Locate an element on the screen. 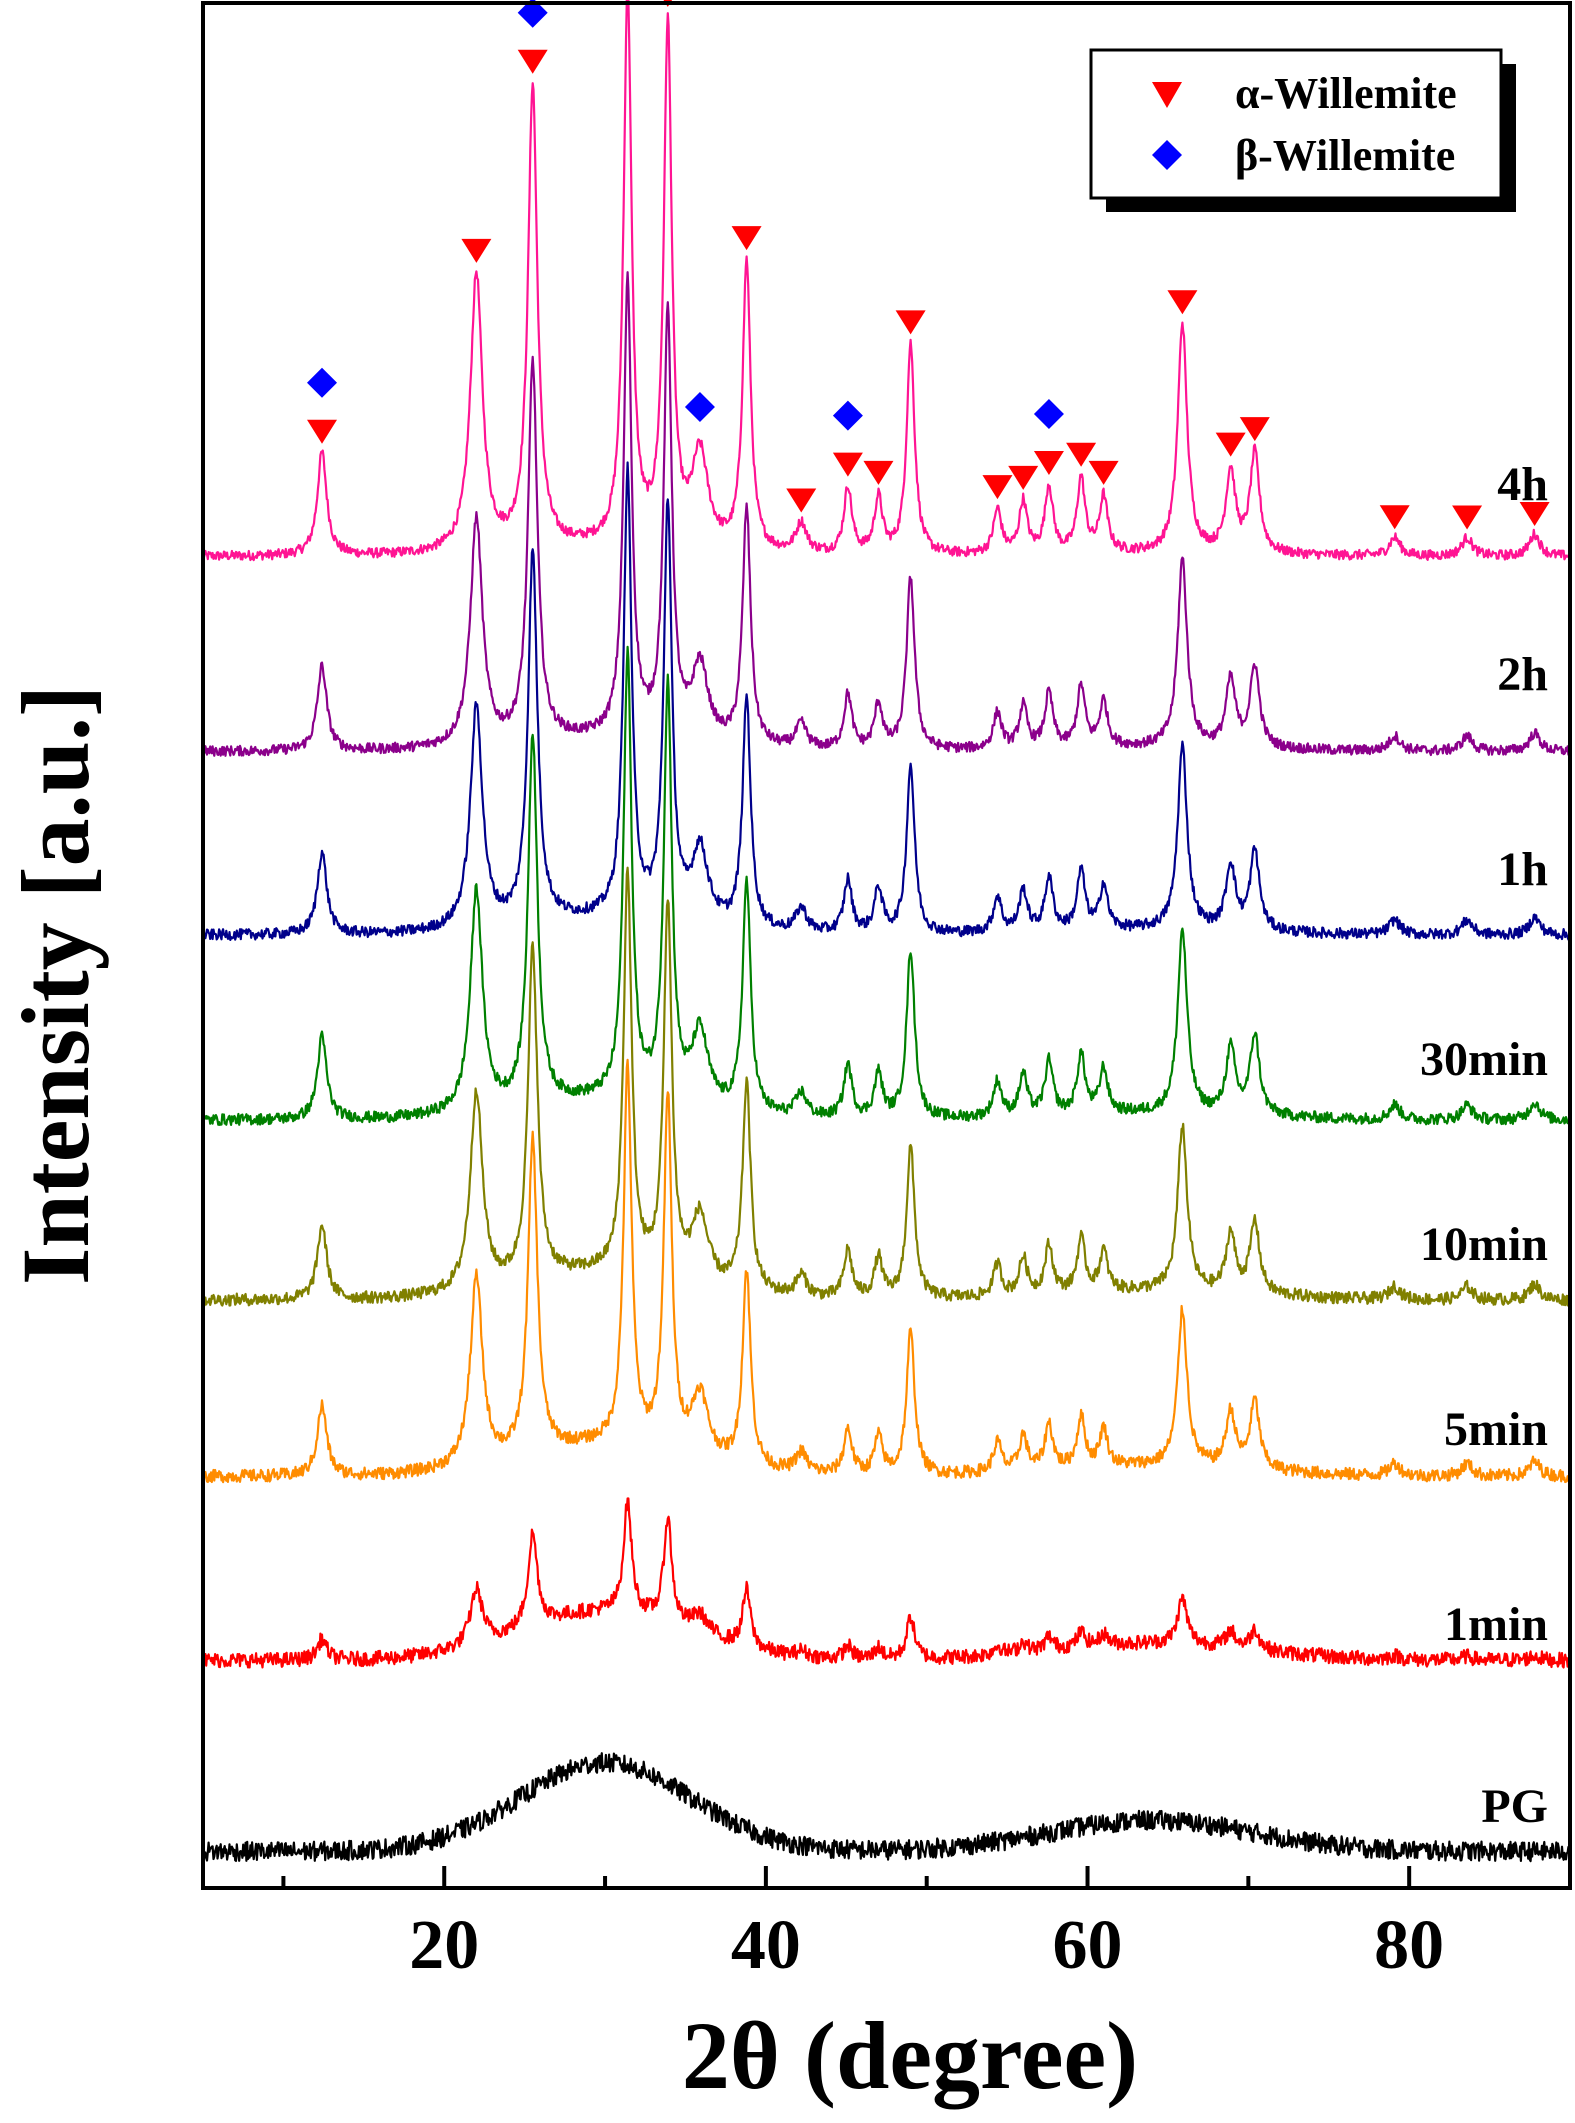 The height and width of the screenshot is (2123, 1575). legend-beta-label: β-Willemite is located at coordinates (1345, 155).